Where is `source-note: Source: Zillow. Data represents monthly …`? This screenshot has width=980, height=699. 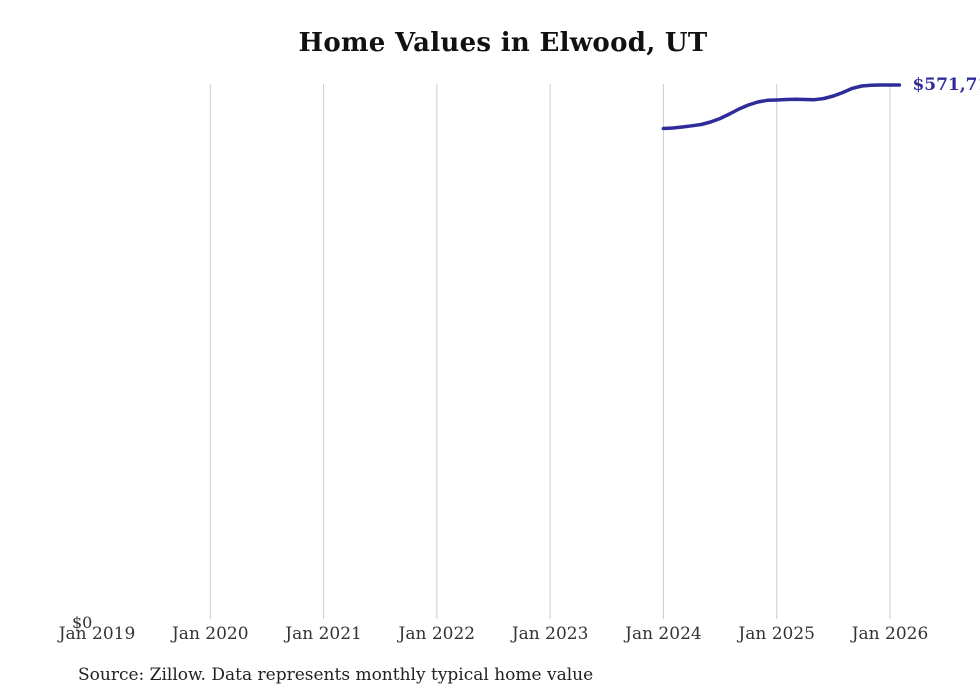
source-note: Source: Zillow. Data represents monthly … is located at coordinates (336, 675).